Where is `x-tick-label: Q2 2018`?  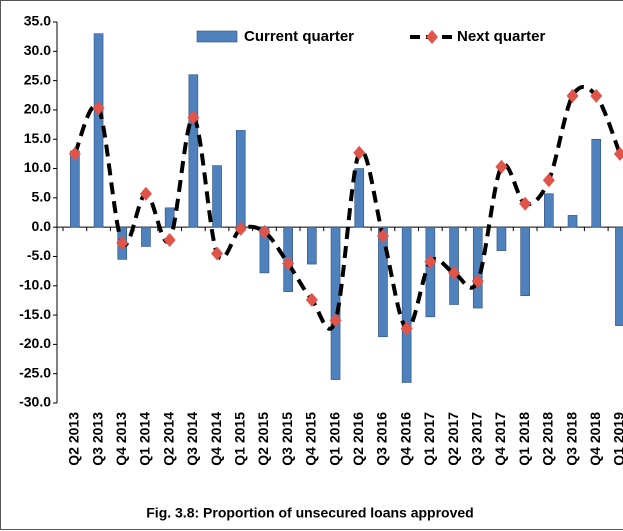
x-tick-label: Q2 2018 is located at coordinates (548, 439).